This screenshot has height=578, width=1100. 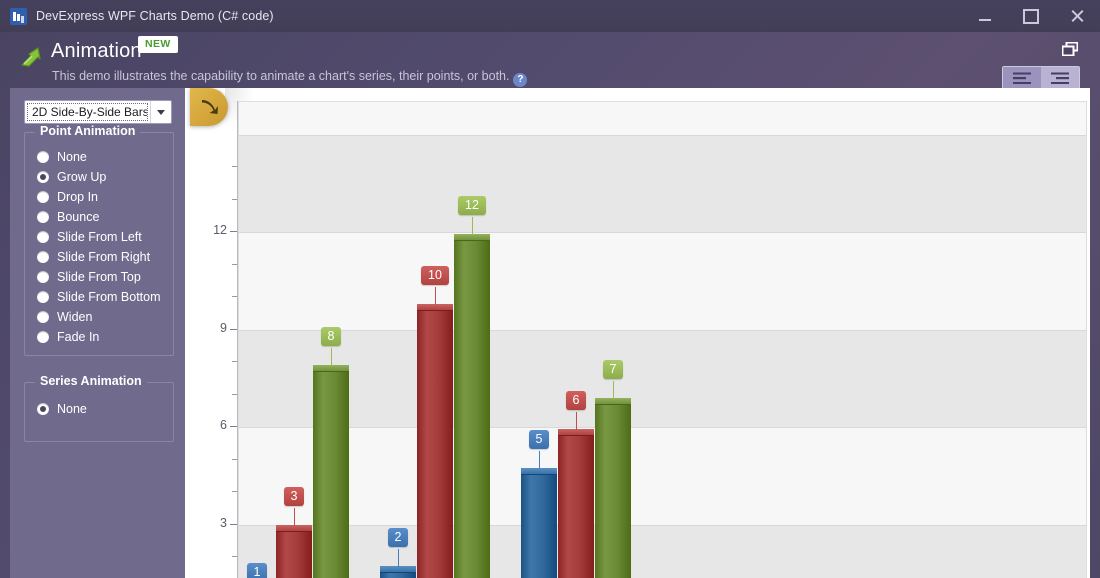 I want to click on chart-type-value: 2D Side-By-Side Bars, so click(x=87, y=112).